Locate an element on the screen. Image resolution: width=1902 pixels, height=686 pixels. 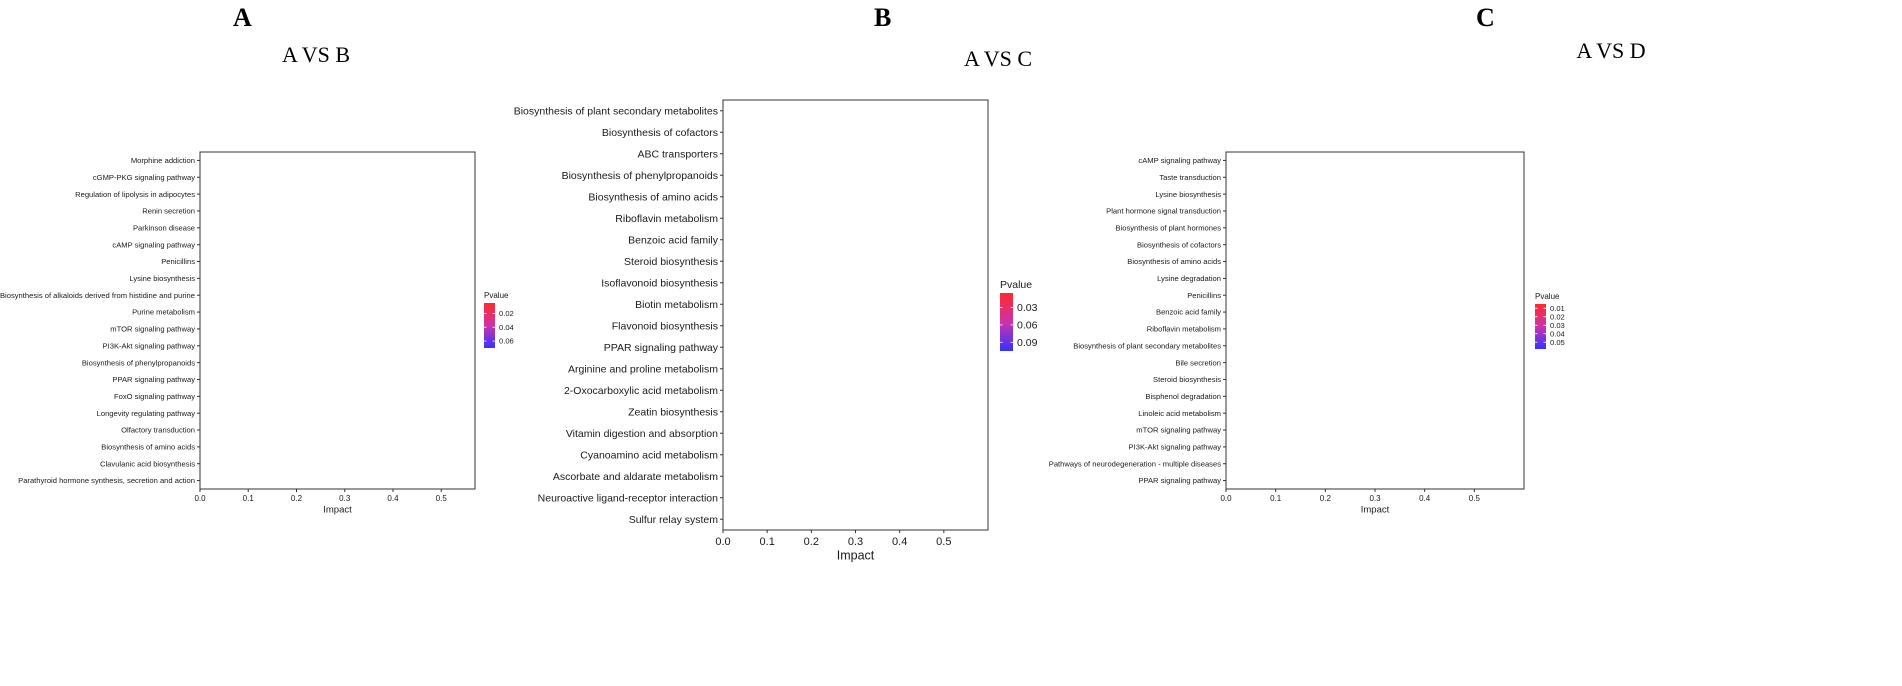
category-label: Regulation of lipolysis in adipocytes is located at coordinates (135, 194).